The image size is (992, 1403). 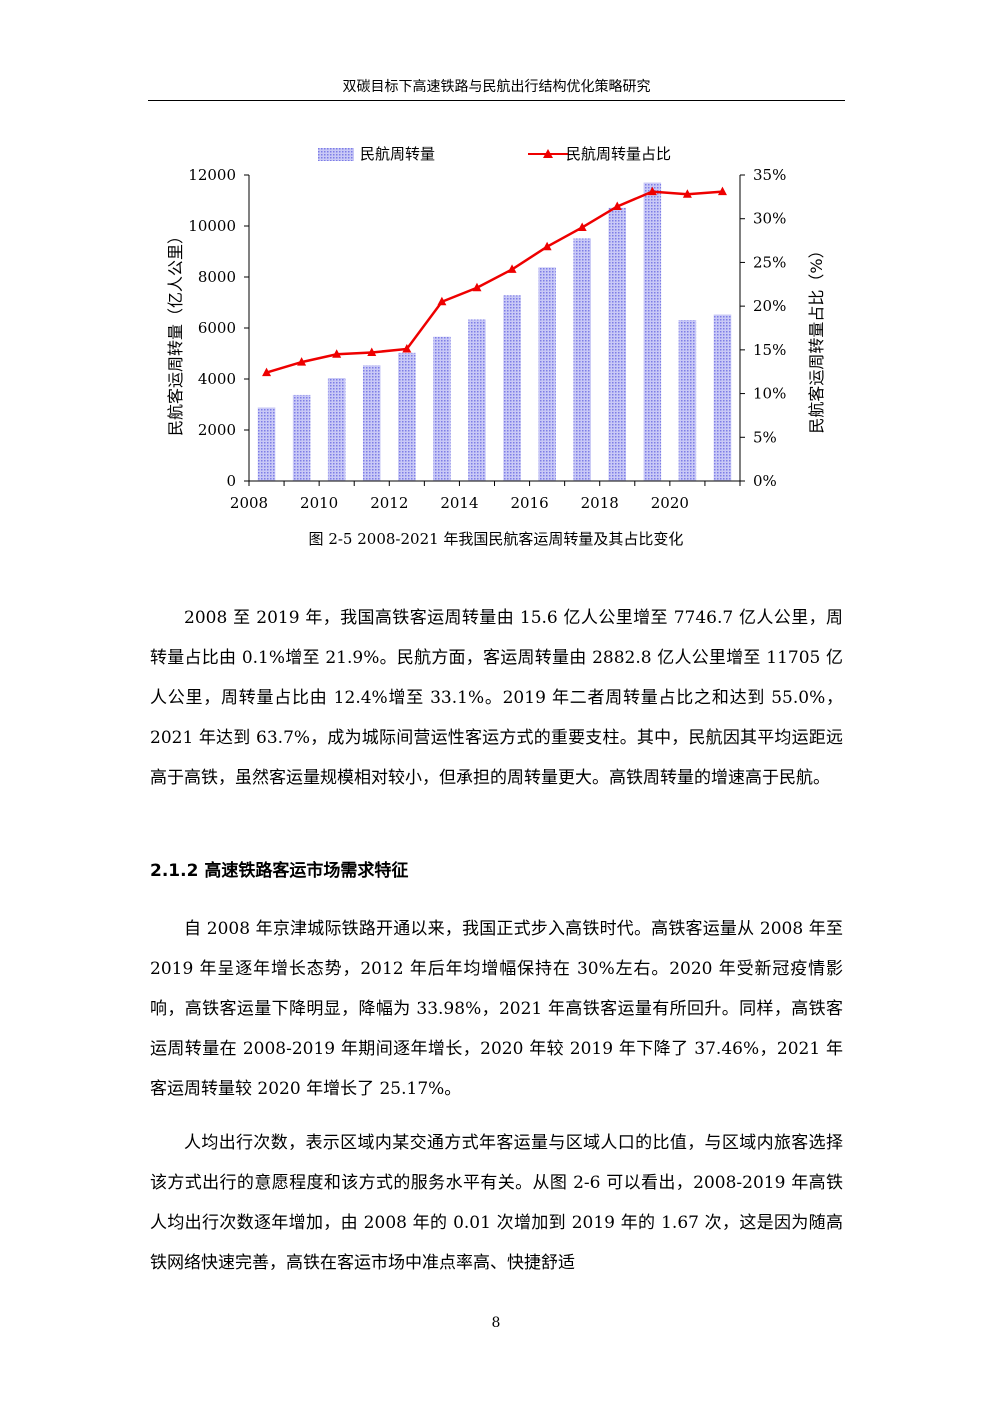 I want to click on legend-line-label: 民航周转量占比, so click(x=618, y=154).